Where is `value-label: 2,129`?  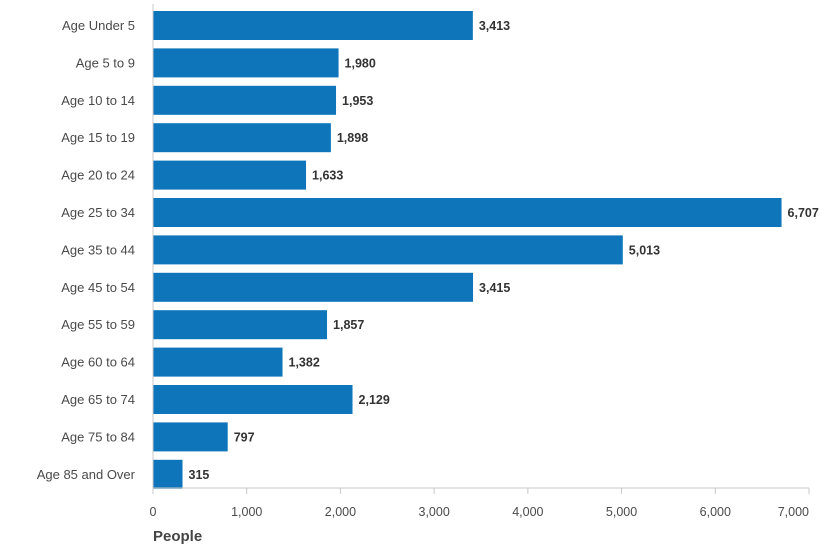 value-label: 2,129 is located at coordinates (374, 400).